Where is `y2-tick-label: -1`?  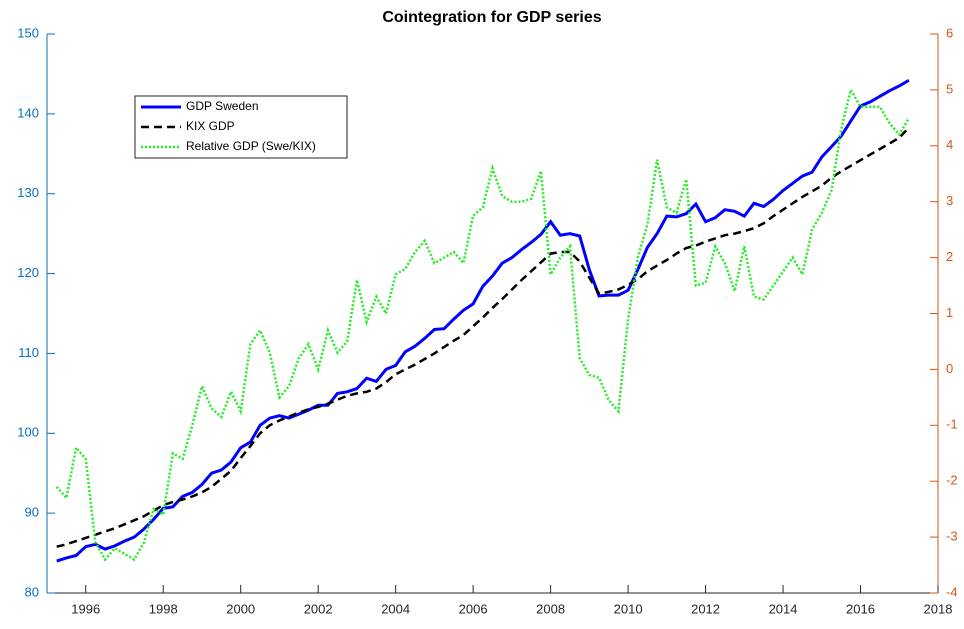
y2-tick-label: -1 is located at coordinates (952, 424).